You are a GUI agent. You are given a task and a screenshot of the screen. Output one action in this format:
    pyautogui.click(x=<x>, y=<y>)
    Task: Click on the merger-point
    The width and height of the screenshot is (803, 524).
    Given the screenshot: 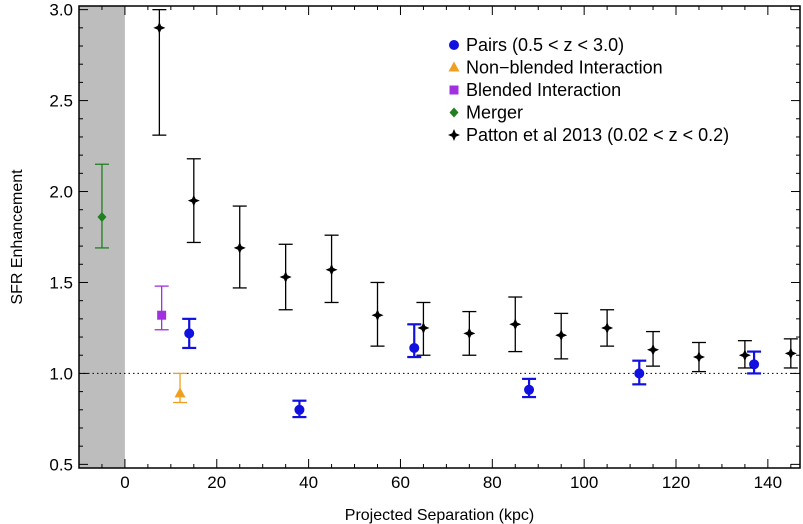 What is the action you would take?
    pyautogui.click(x=102, y=216)
    